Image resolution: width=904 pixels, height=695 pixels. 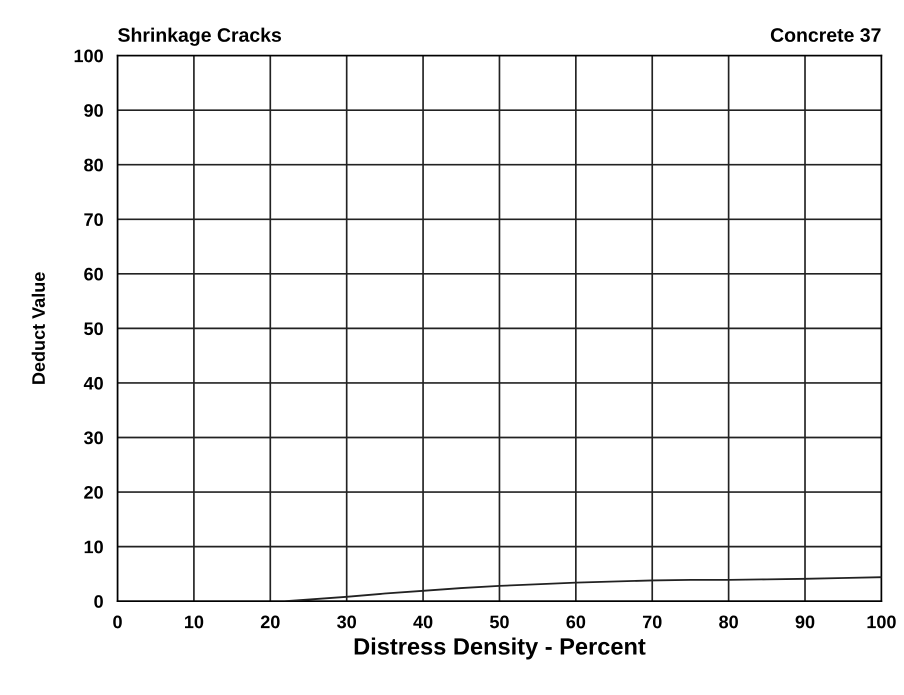 I want to click on x-tick-label: 70, so click(x=652, y=622).